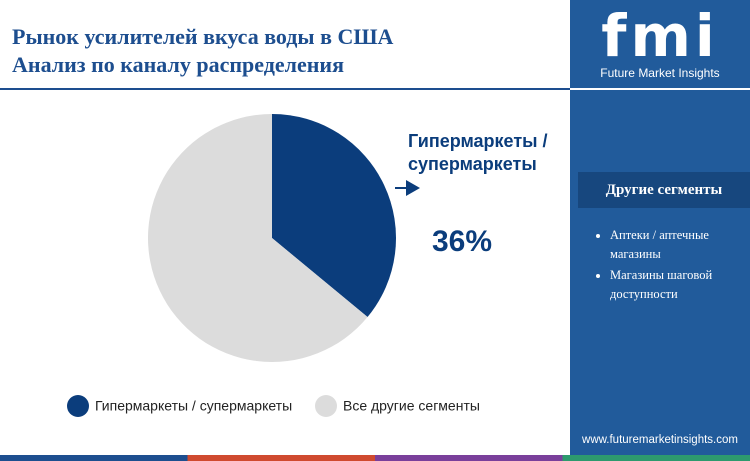 The height and width of the screenshot is (461, 750). Describe the element at coordinates (660, 36) in the screenshot. I see `logo: fmi` at that location.